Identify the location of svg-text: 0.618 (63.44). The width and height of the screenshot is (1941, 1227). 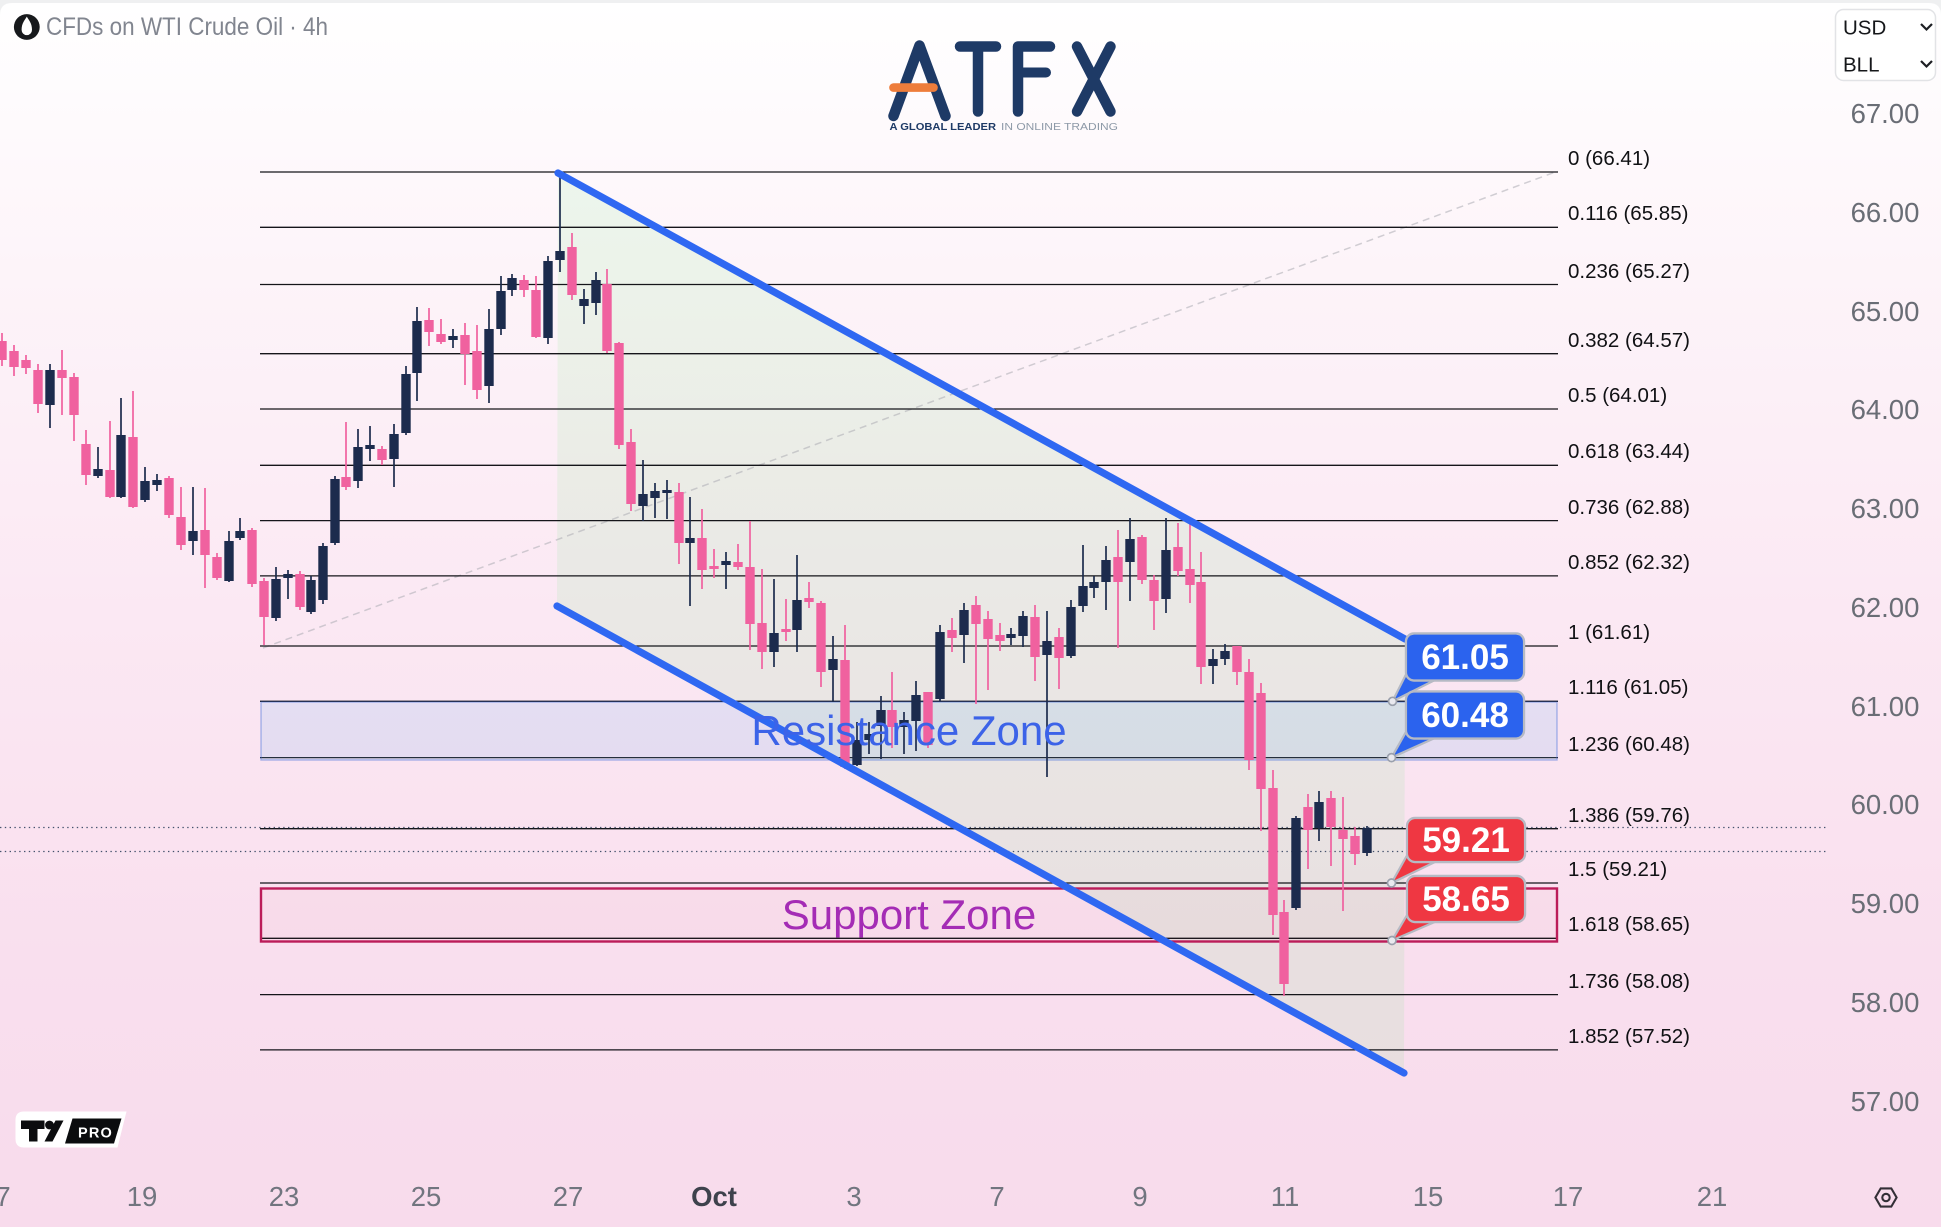
(1629, 451).